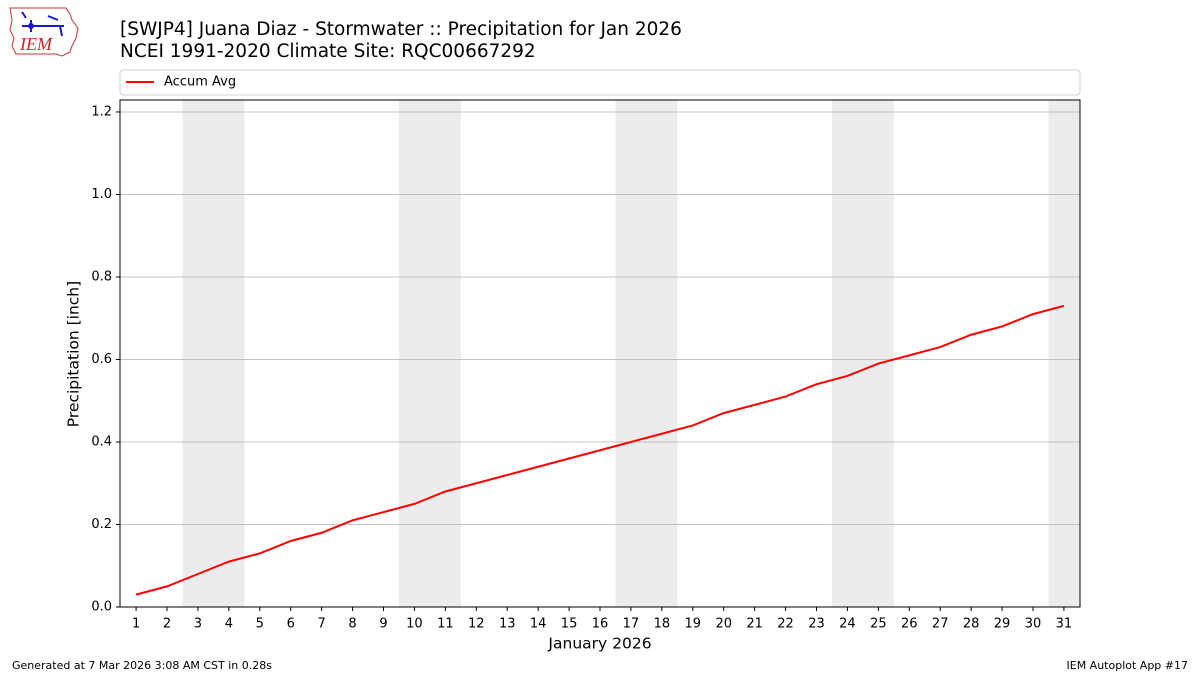 This screenshot has height=675, width=1200. I want to click on x-tick-label: 2, so click(167, 624).